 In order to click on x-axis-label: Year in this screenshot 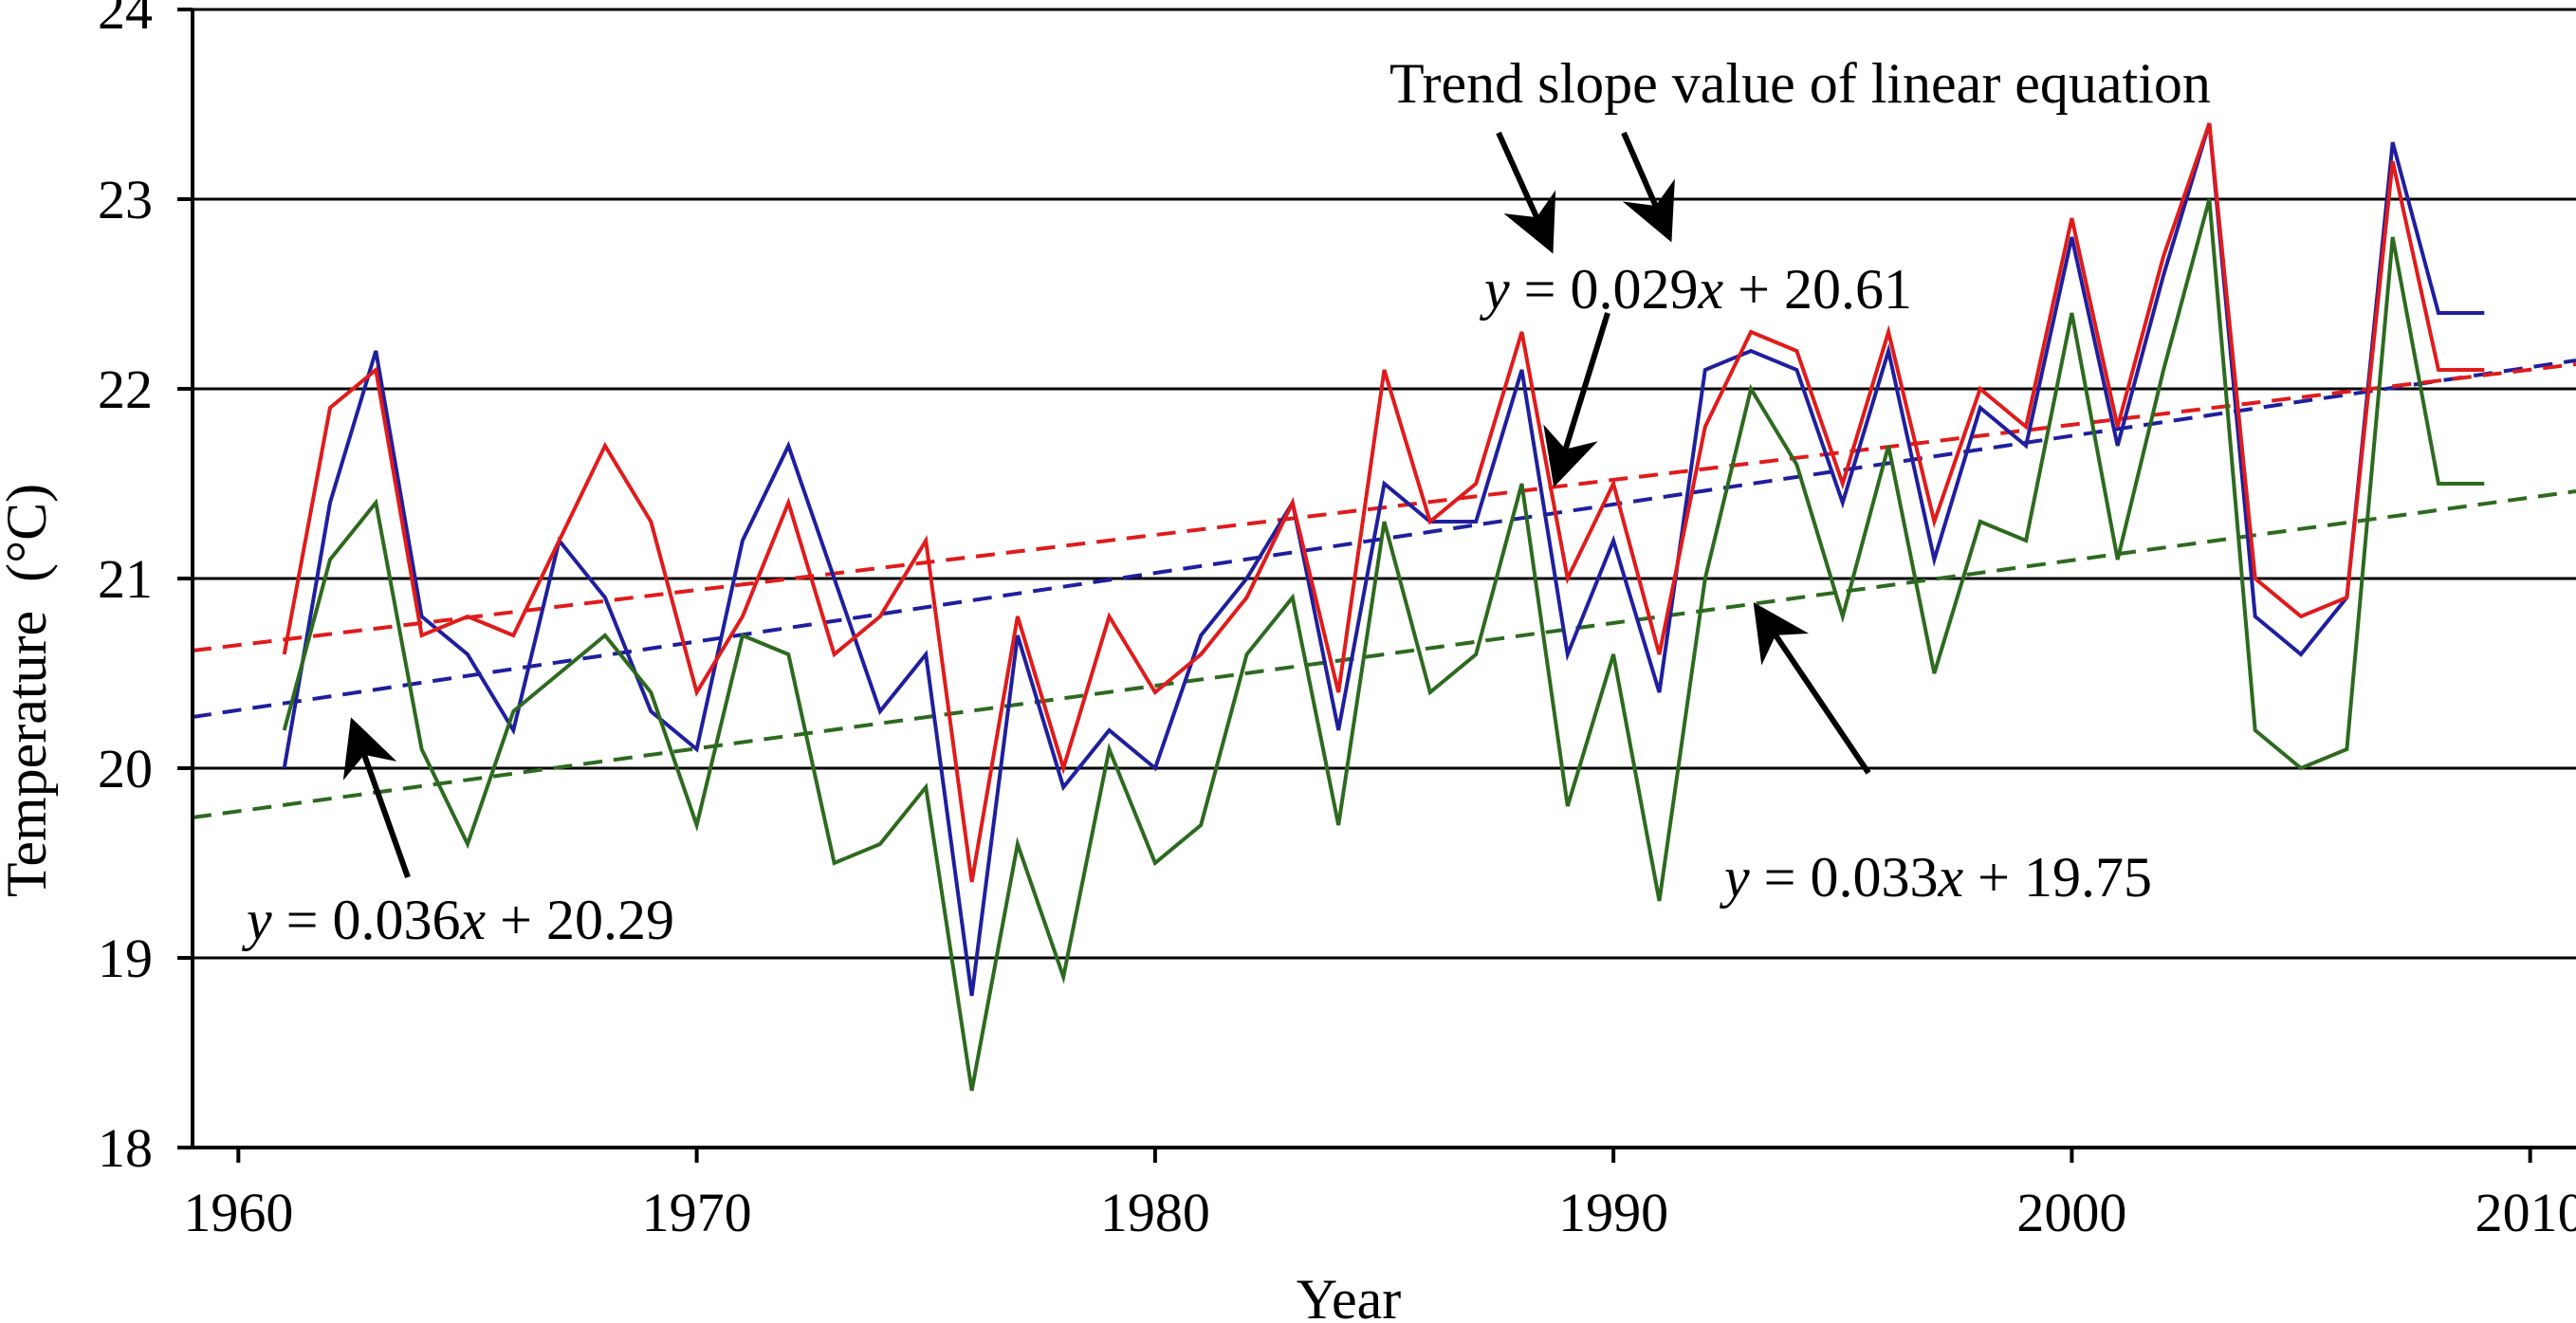, I will do `click(1349, 1295)`.